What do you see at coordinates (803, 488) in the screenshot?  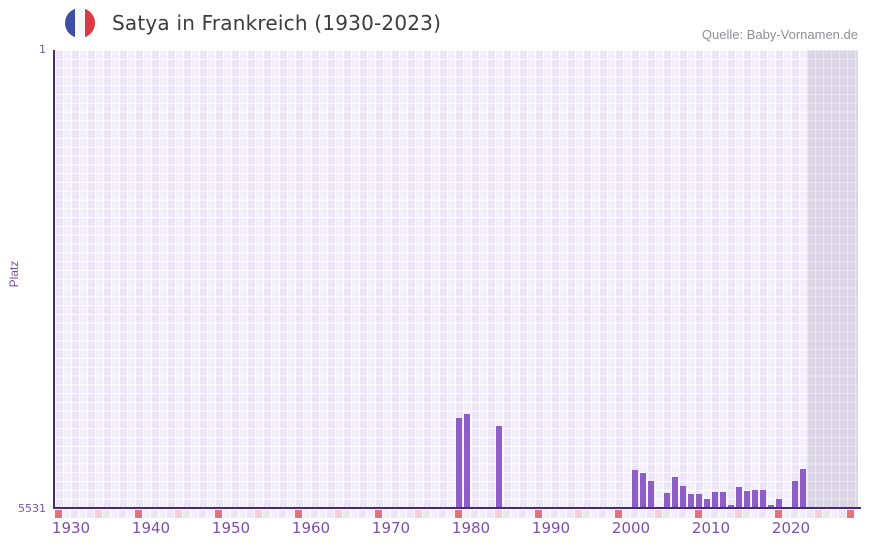 I see `bar-2022` at bounding box center [803, 488].